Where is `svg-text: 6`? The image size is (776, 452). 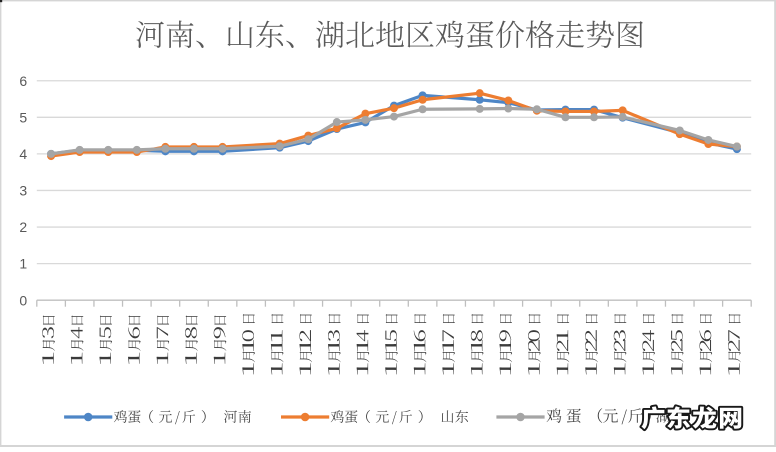
svg-text: 6 is located at coordinates (23, 81).